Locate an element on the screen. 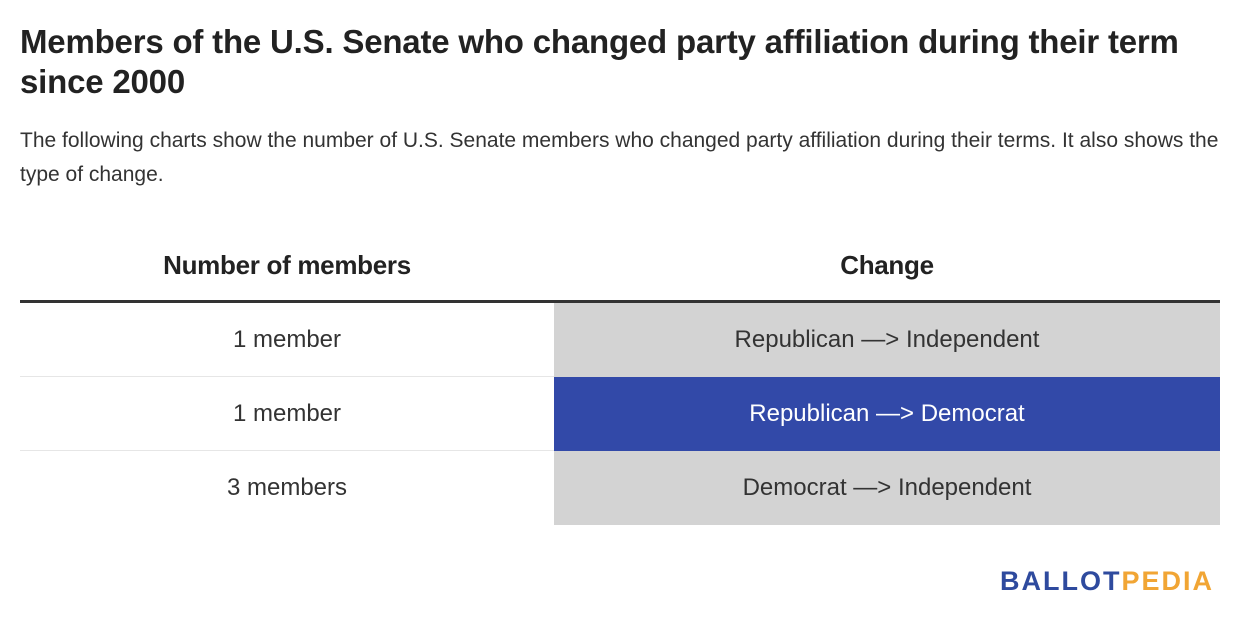 This screenshot has height=620, width=1240. ballotpedia-logo: BALLOTPEDIA is located at coordinates (1107, 581).